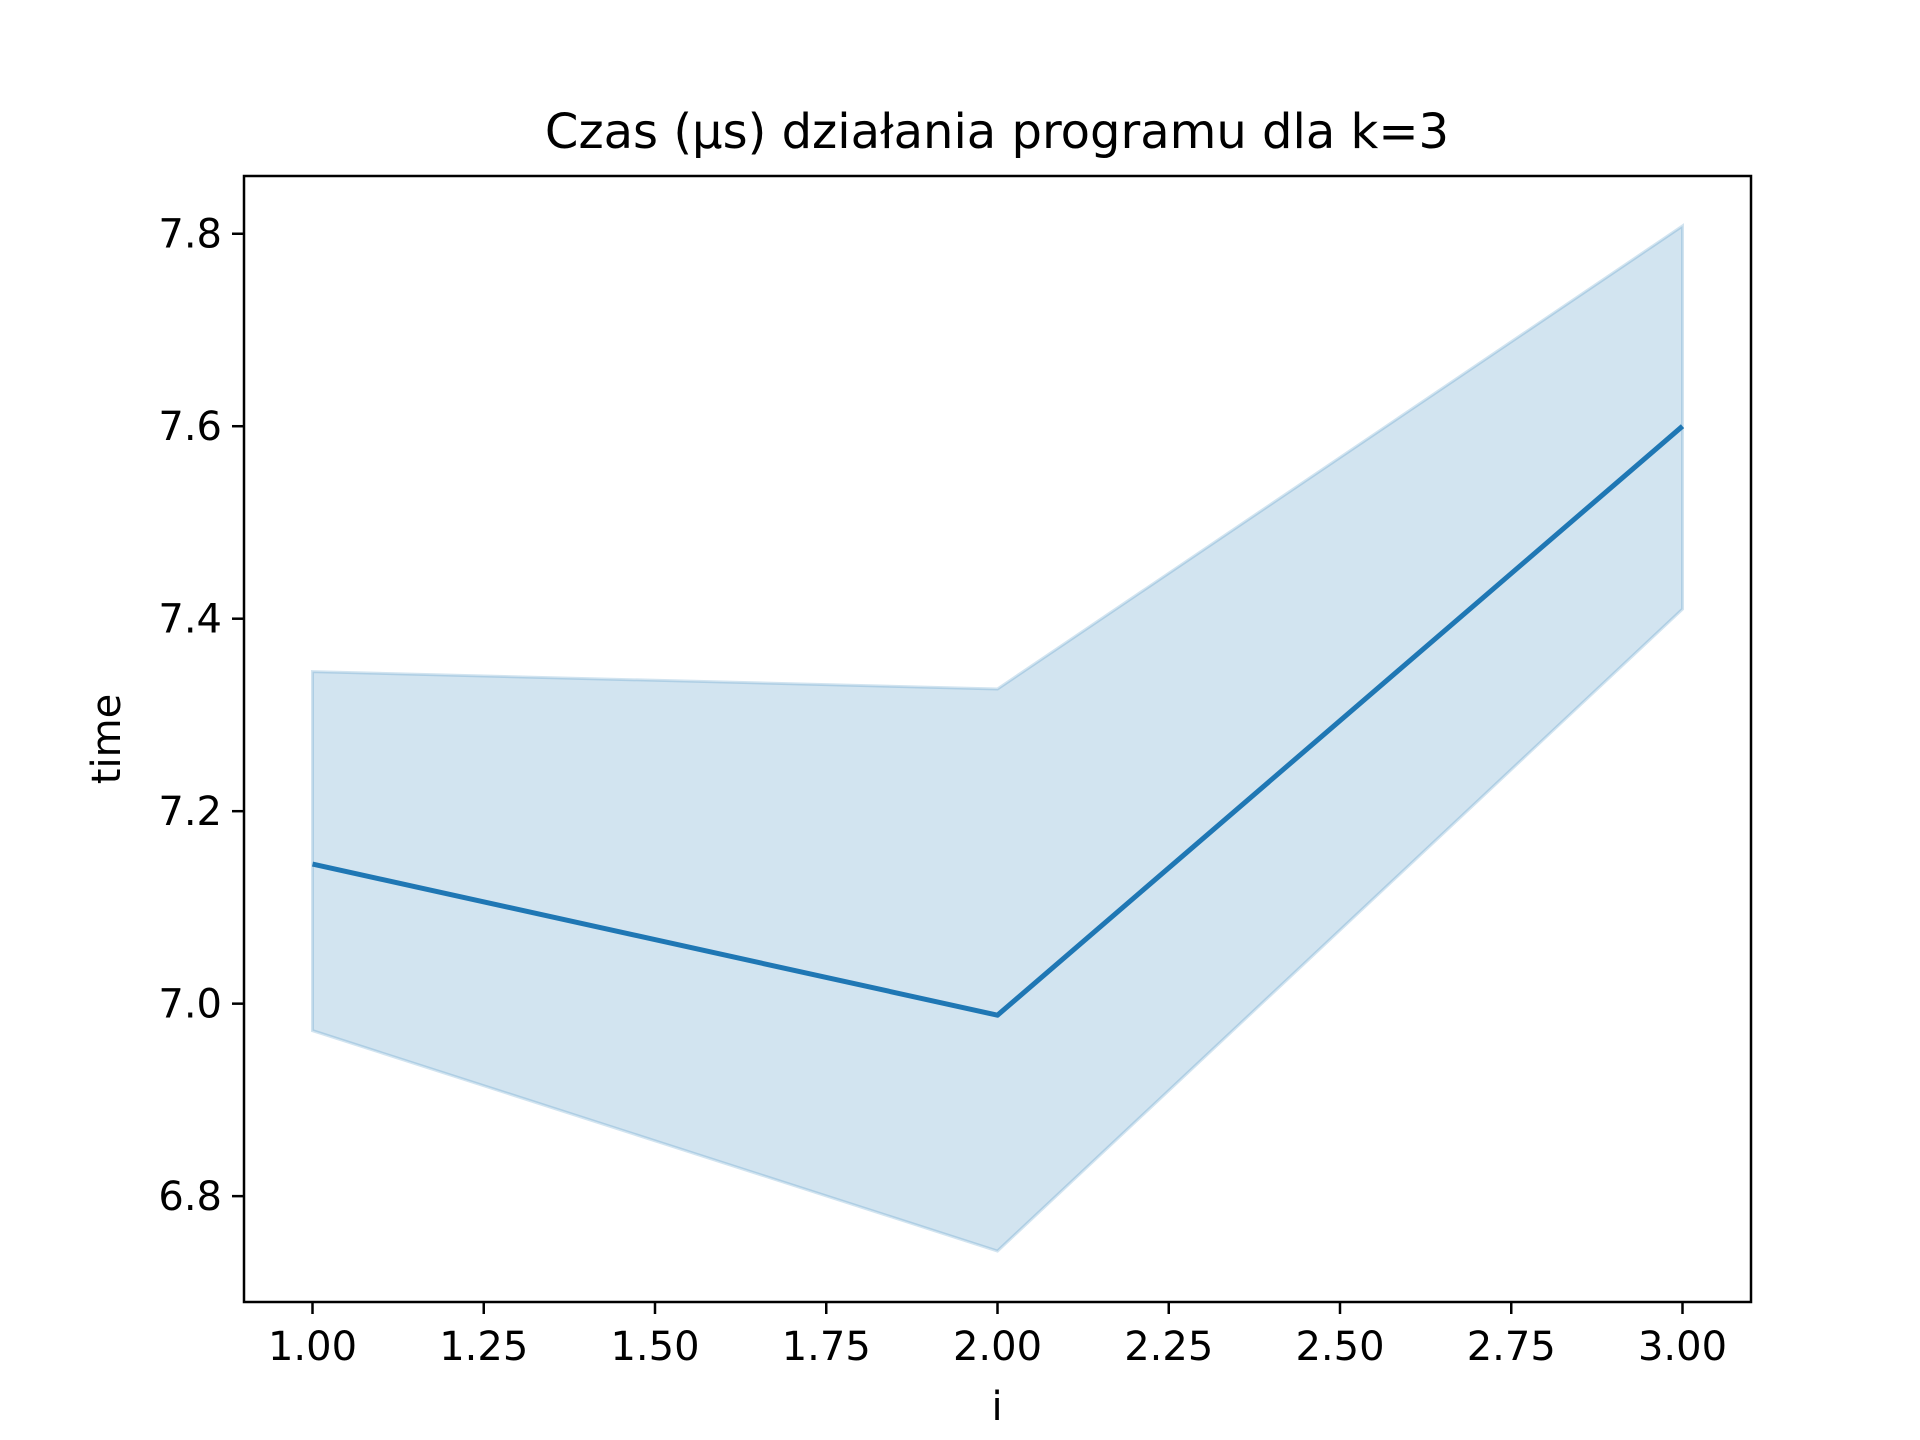 Image resolution: width=1920 pixels, height=1440 pixels. Describe the element at coordinates (1682, 1347) in the screenshot. I see `x-tick-label: 3.00` at that location.